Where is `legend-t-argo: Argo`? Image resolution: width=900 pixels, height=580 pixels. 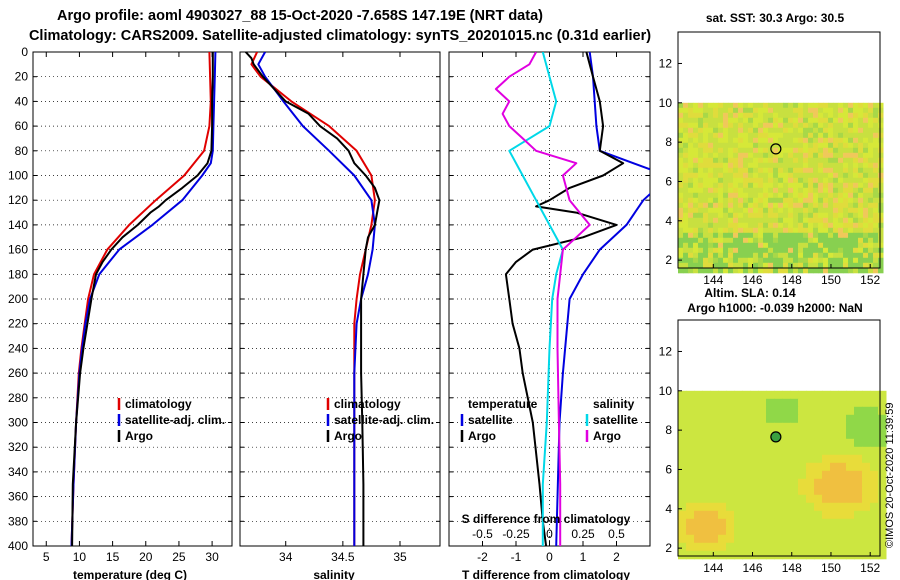 legend-t-argo: Argo is located at coordinates (482, 436).